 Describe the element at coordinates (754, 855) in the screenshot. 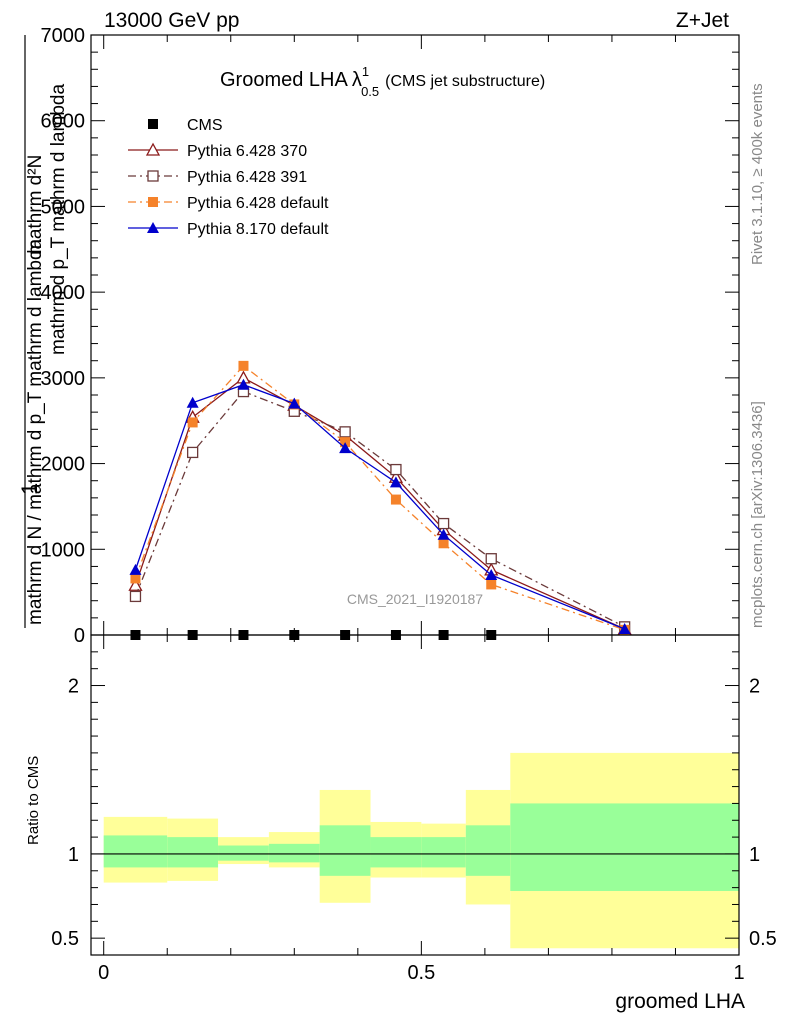

I see `ratio-y-tick-label-right: 1` at that location.